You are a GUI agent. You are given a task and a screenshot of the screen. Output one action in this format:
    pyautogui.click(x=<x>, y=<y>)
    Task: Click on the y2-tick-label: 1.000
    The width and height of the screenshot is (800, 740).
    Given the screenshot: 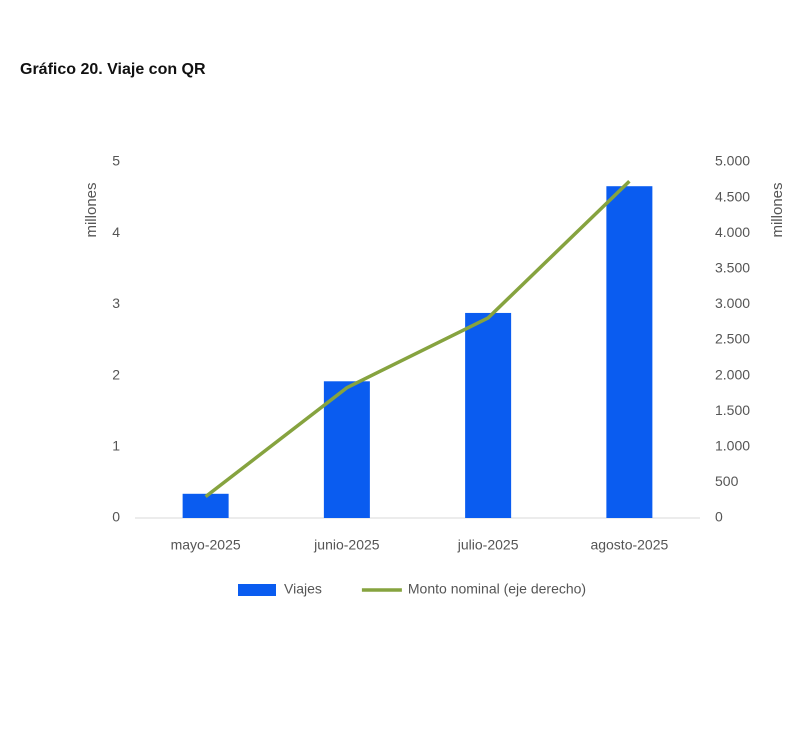 What is the action you would take?
    pyautogui.click(x=732, y=446)
    